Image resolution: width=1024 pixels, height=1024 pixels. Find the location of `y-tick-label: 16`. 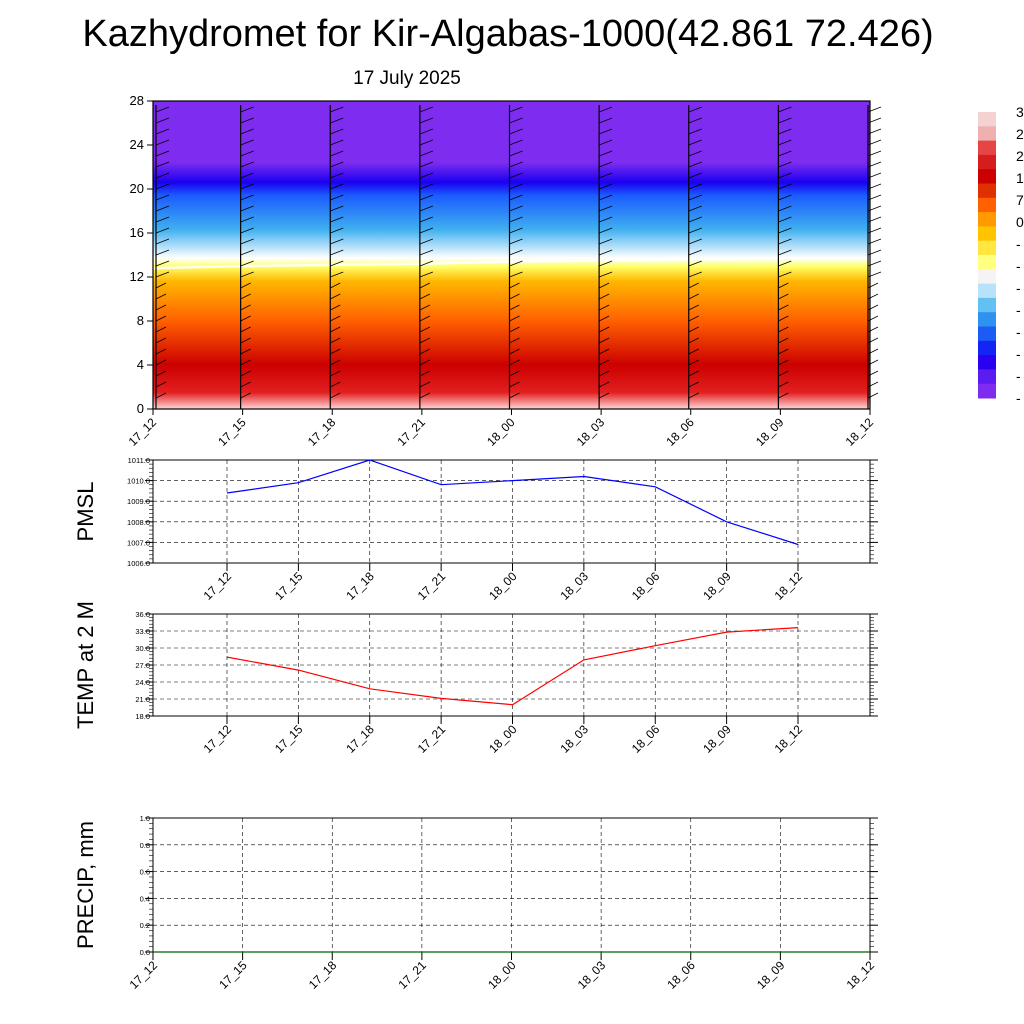

y-tick-label: 16 is located at coordinates (137, 232).